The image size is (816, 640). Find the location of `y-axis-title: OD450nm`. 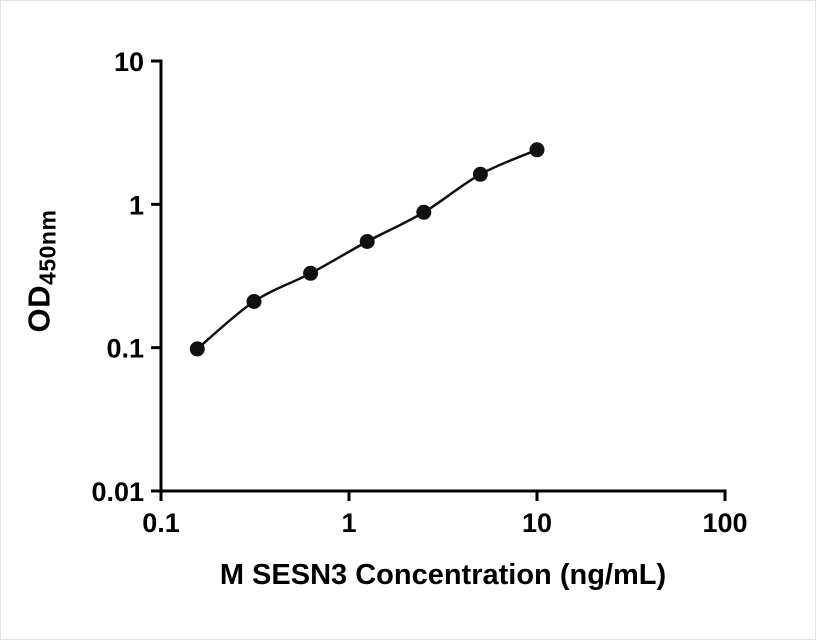

y-axis-title: OD450nm is located at coordinates (41, 271).